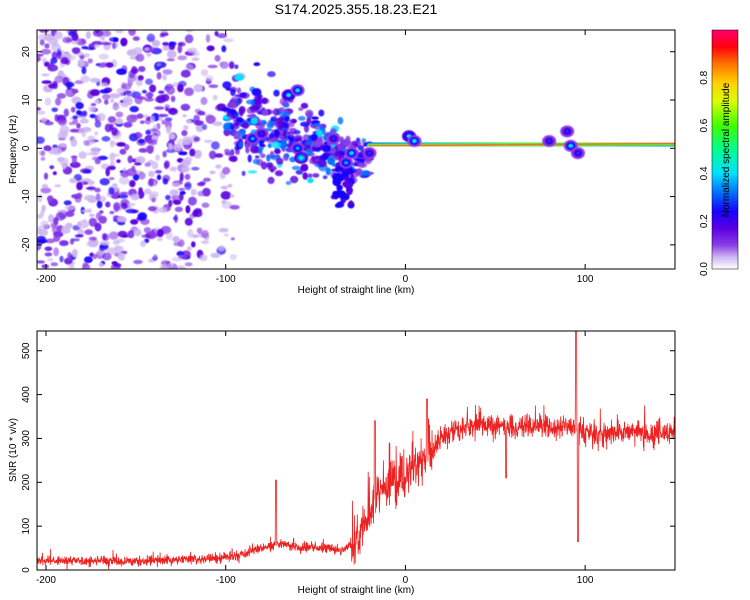  What do you see at coordinates (356, 9) in the screenshot?
I see `chart-title: S174.2025.355.18.23.E21` at bounding box center [356, 9].